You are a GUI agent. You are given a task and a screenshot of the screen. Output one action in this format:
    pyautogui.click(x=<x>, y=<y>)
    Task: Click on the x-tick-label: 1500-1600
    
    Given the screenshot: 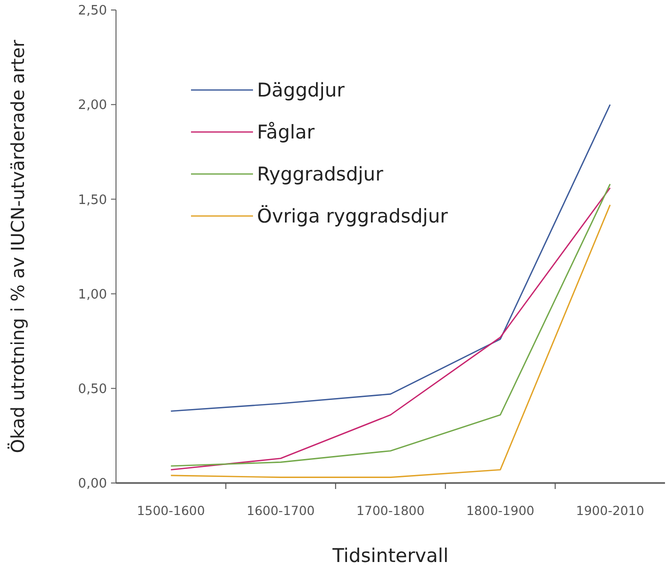 What is the action you would take?
    pyautogui.click(x=171, y=510)
    